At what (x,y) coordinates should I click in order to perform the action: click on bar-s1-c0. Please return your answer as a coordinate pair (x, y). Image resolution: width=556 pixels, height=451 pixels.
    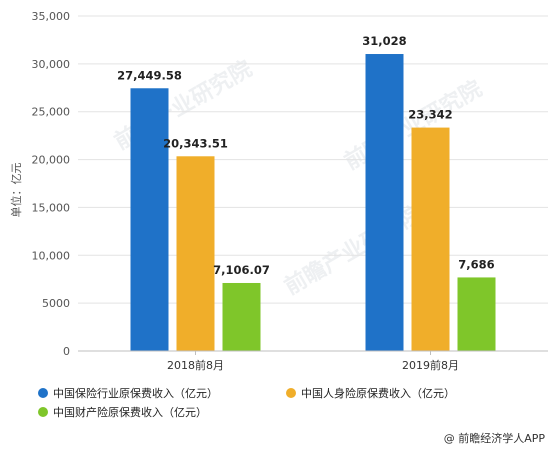
    Looking at the image, I should click on (195, 253).